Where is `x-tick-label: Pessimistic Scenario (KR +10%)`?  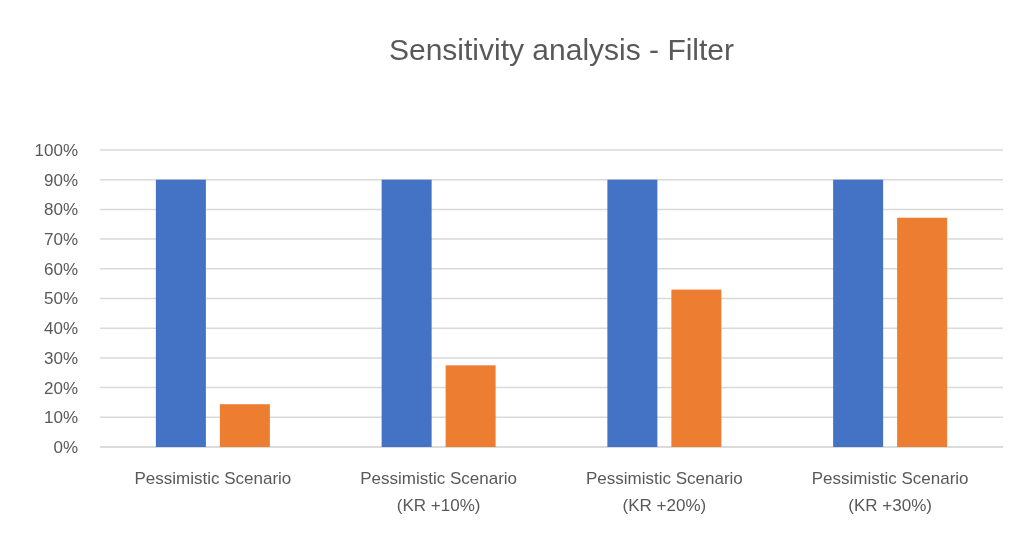 x-tick-label: Pessimistic Scenario (KR +10%) is located at coordinates (439, 492).